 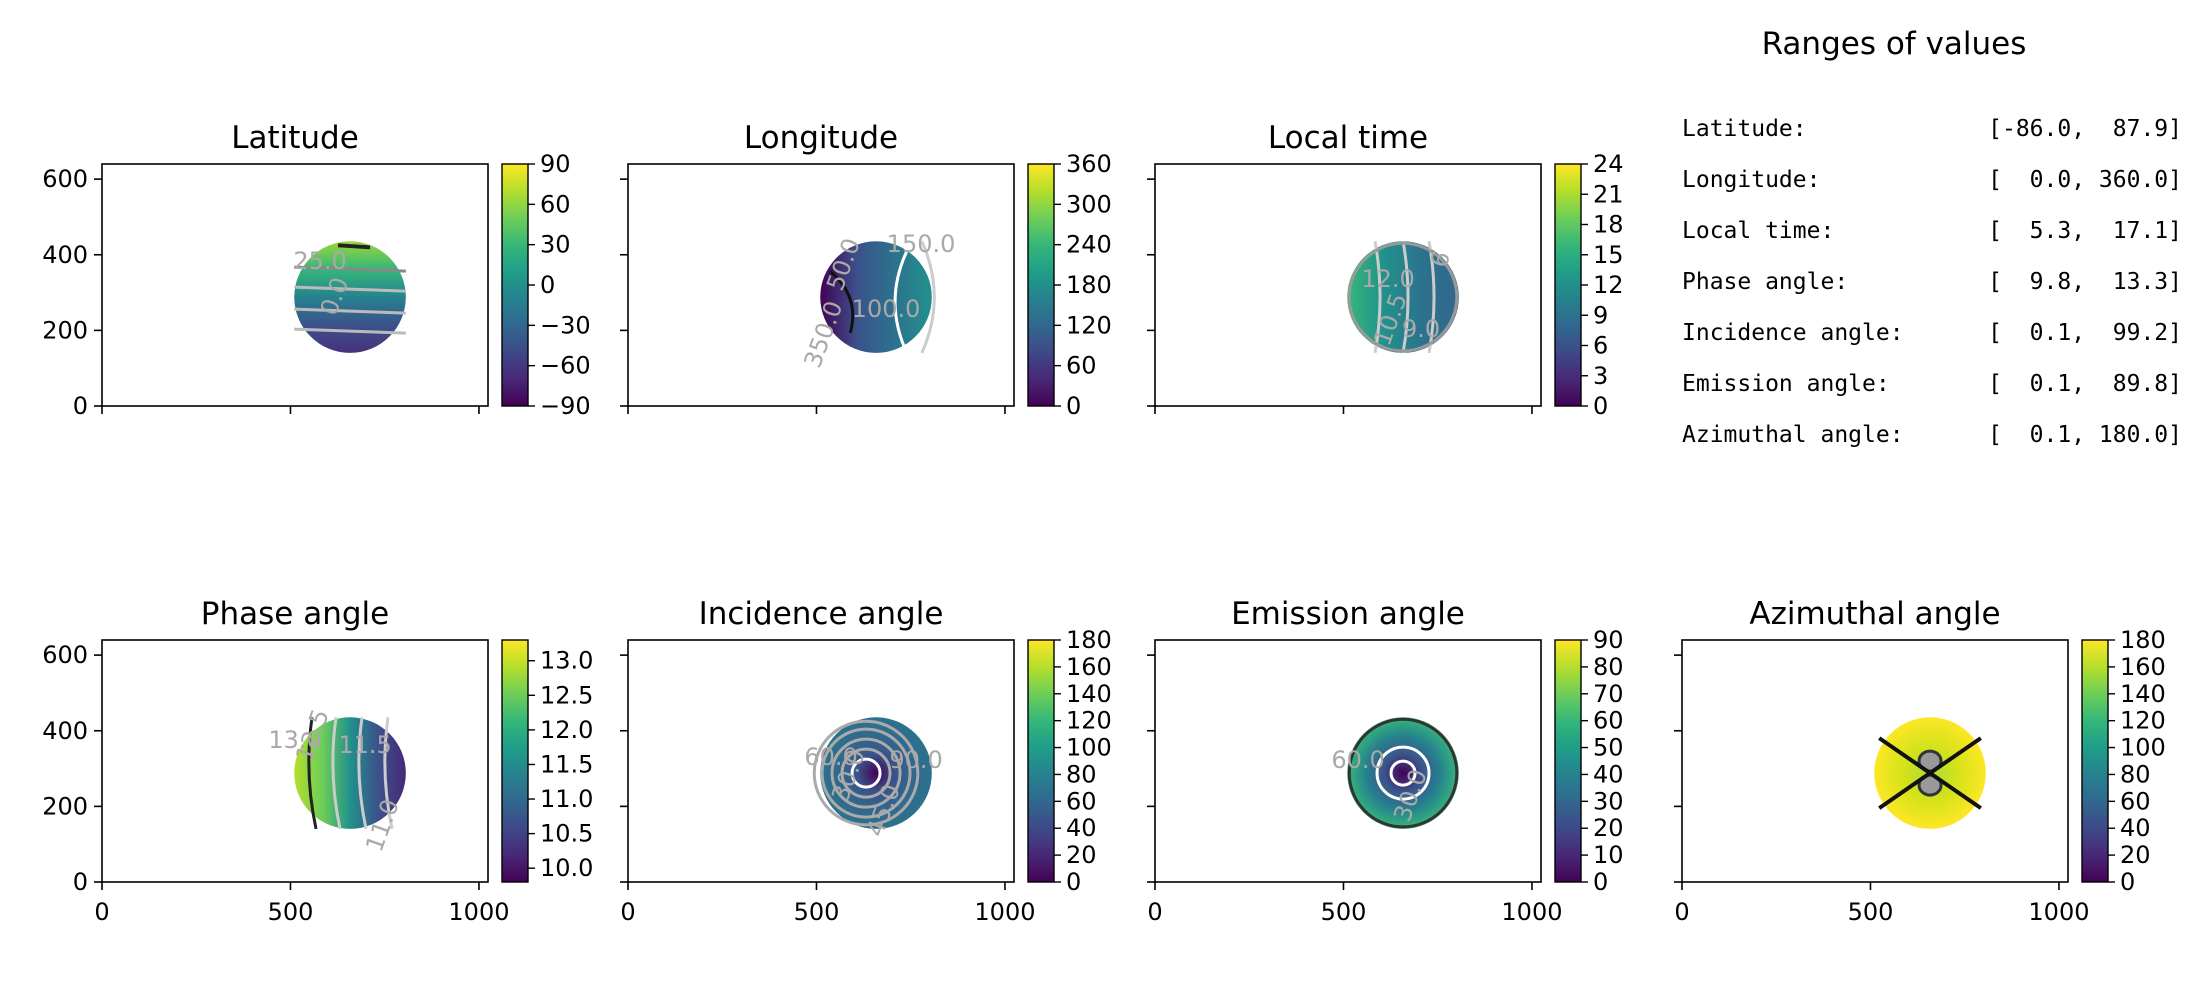 What do you see at coordinates (1600, 376) in the screenshot?
I see `colorbar-tick-label: 3` at bounding box center [1600, 376].